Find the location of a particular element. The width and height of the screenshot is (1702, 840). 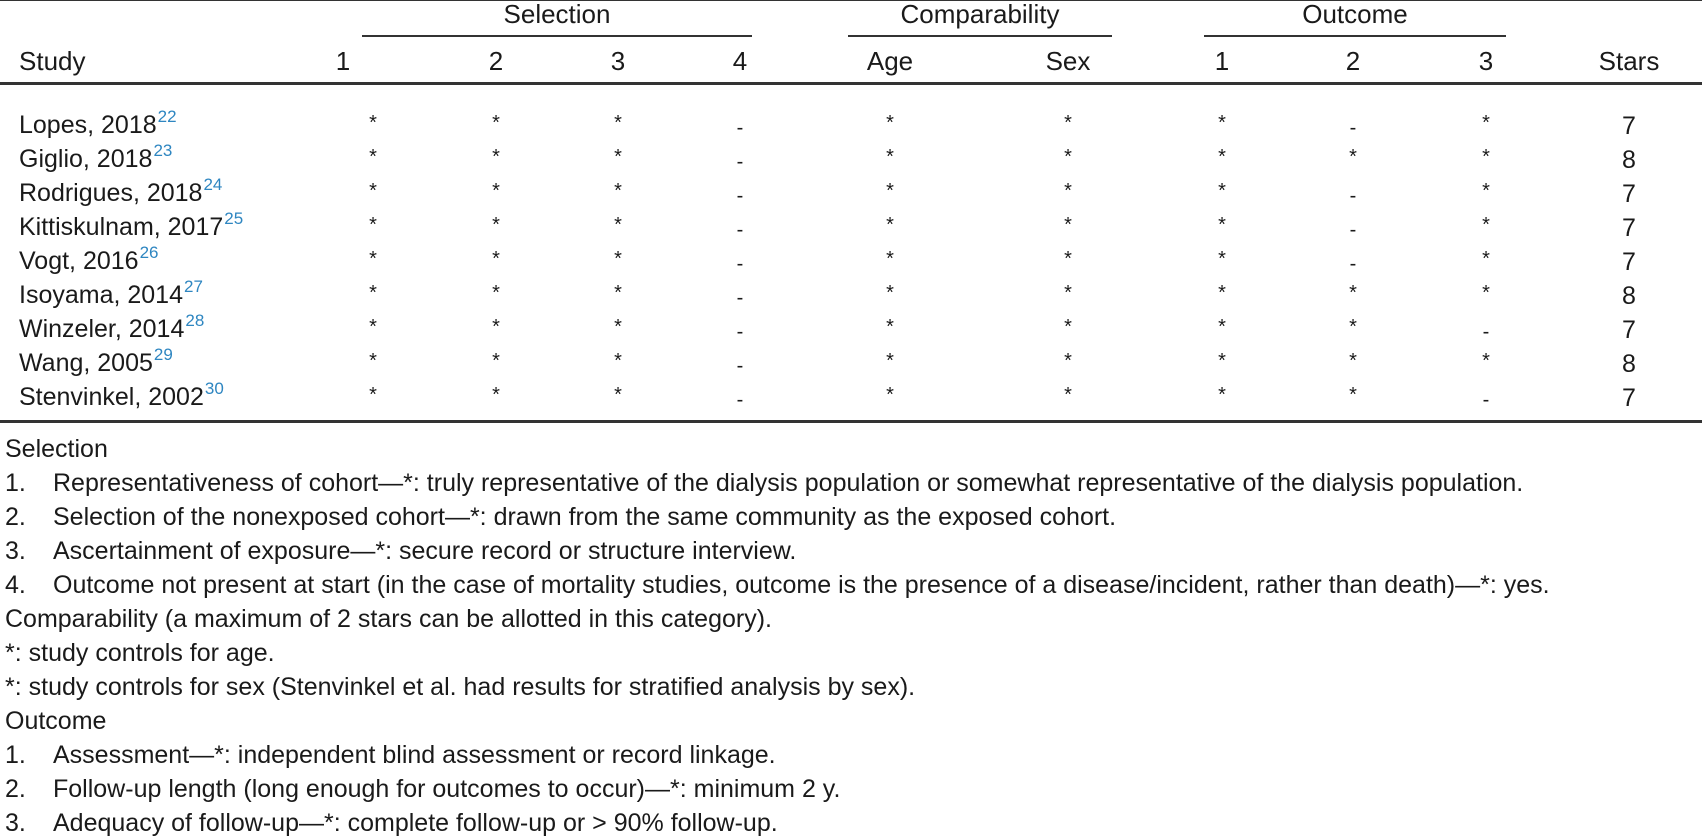

column-header-age: Age is located at coordinates (890, 61).